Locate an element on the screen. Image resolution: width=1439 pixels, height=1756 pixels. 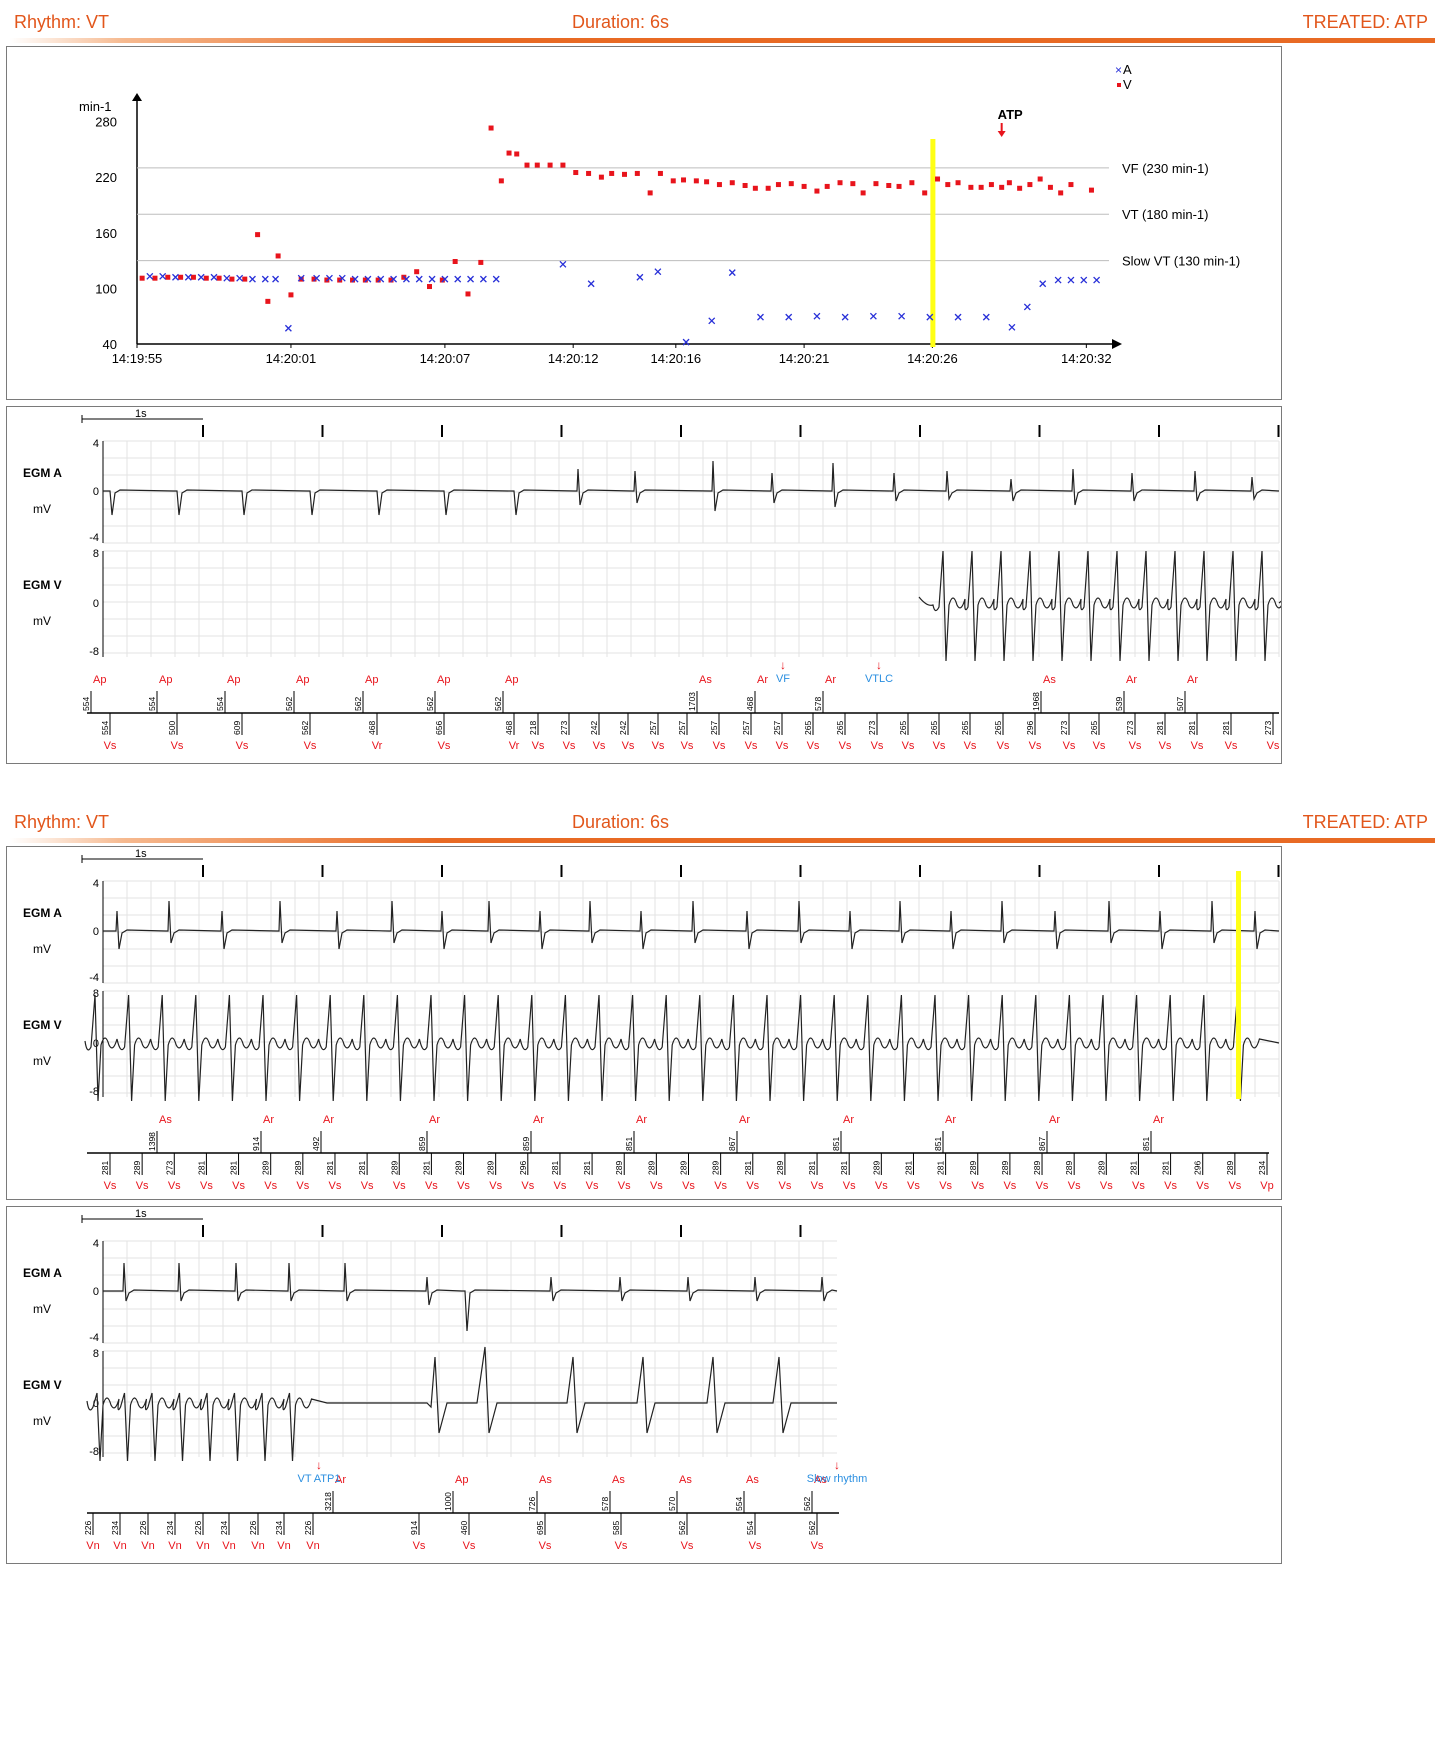
scale-bar-label: 1s is located at coordinates (141, 1214).